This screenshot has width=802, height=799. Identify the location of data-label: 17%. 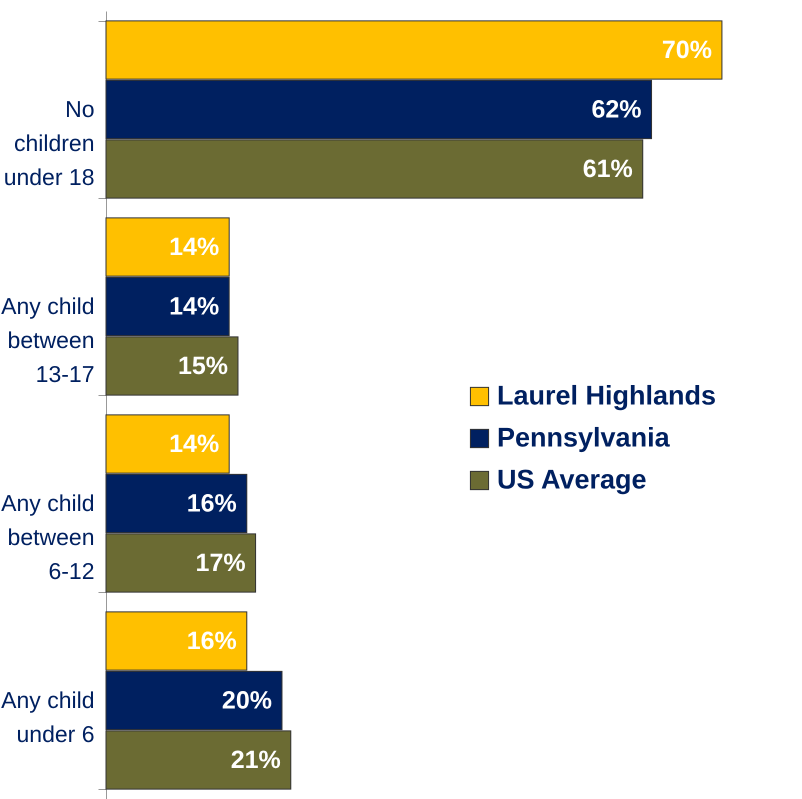
(221, 562).